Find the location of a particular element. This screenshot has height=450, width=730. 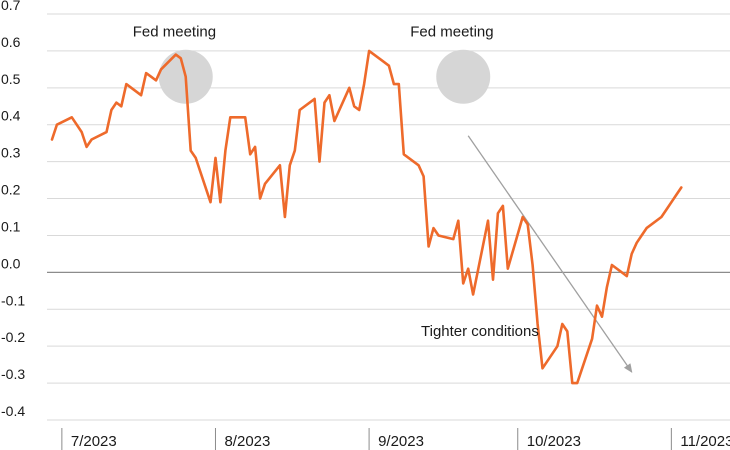

y-tick-label: -0.4 is located at coordinates (13, 411).